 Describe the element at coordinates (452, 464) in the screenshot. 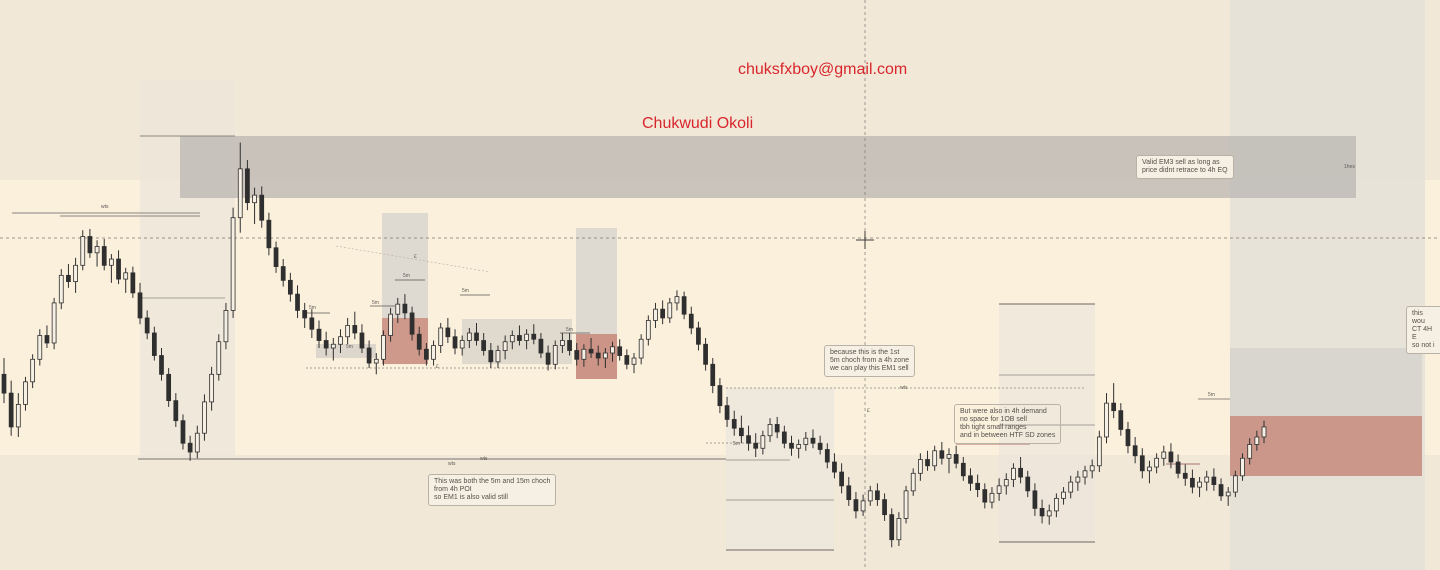

I see `label-wts-bottom: wts` at that location.